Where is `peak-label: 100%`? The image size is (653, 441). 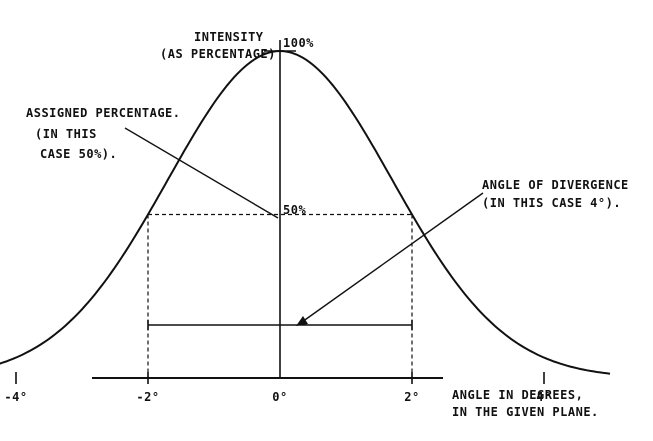
peak-label: 100% is located at coordinates (298, 43).